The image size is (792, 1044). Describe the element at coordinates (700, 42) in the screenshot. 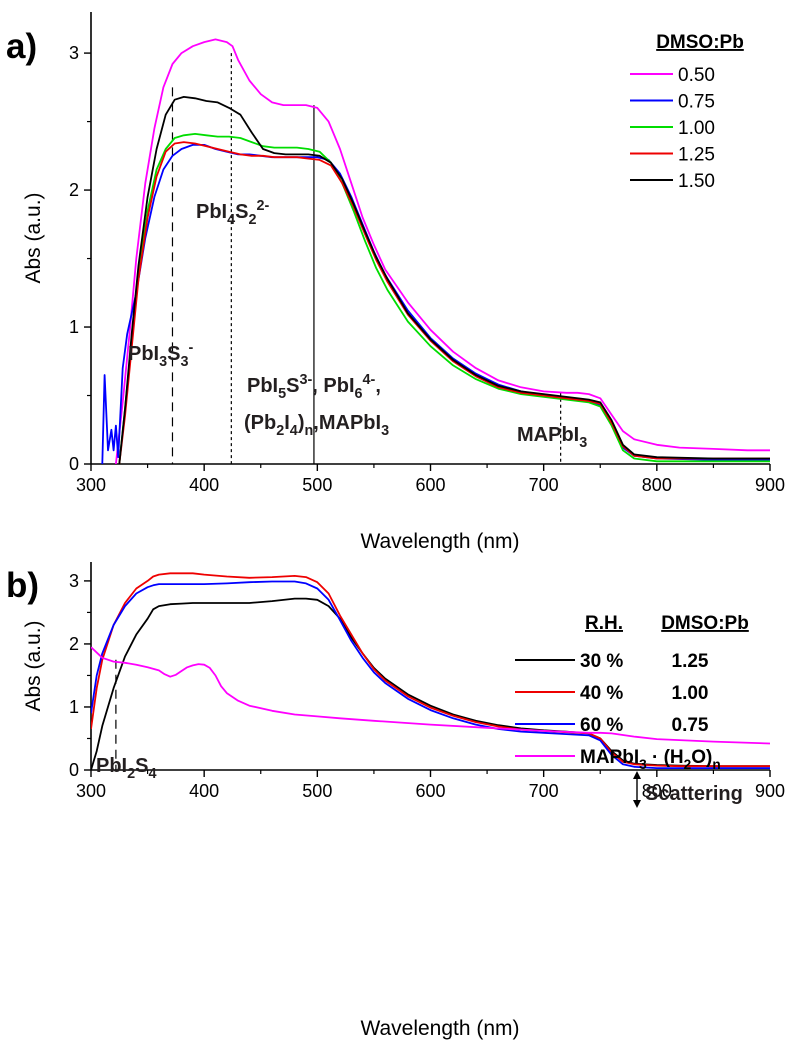

I see `legend-title: DMSO:Pb` at that location.